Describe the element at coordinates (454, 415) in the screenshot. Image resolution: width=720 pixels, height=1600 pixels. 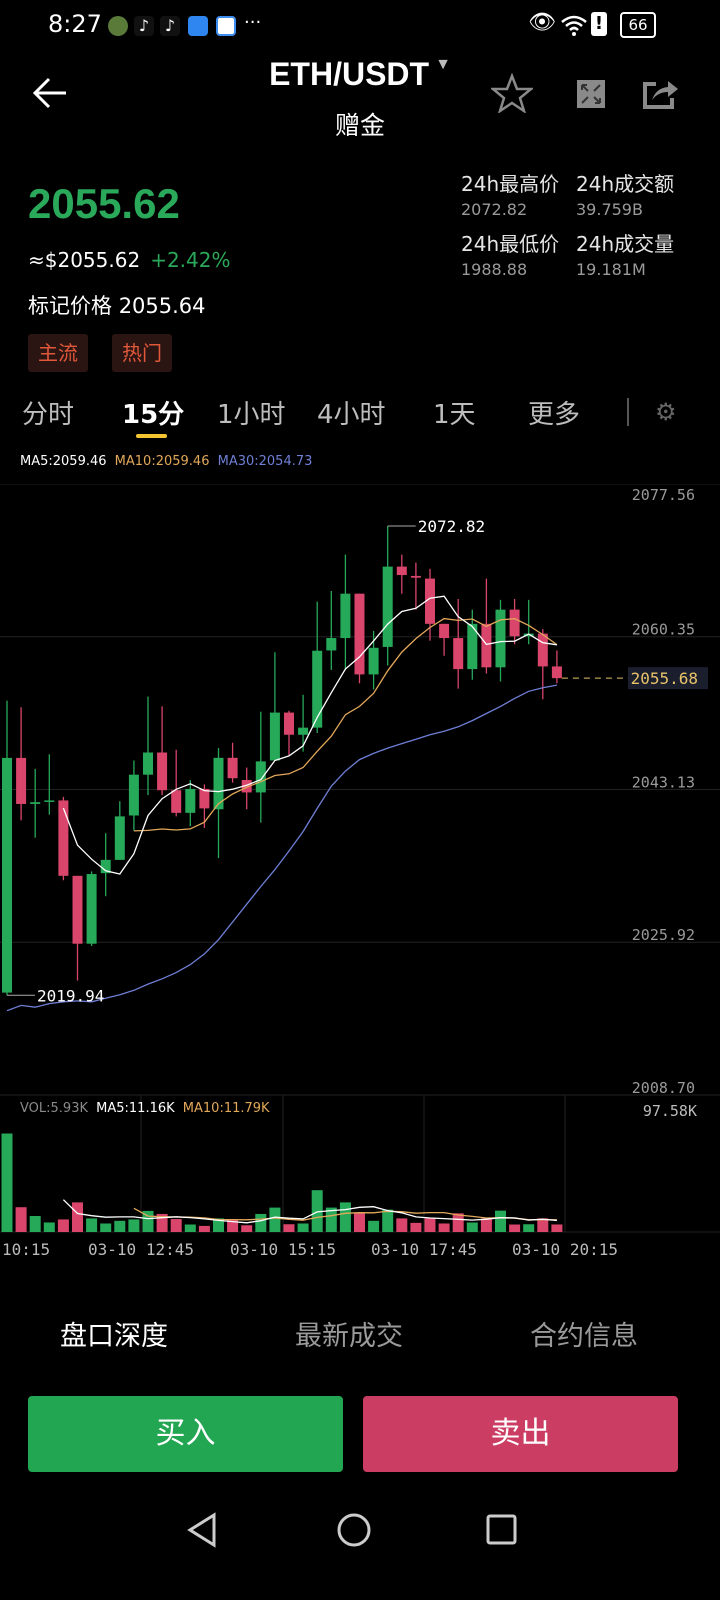
I see `tab-1d: 1天` at that location.